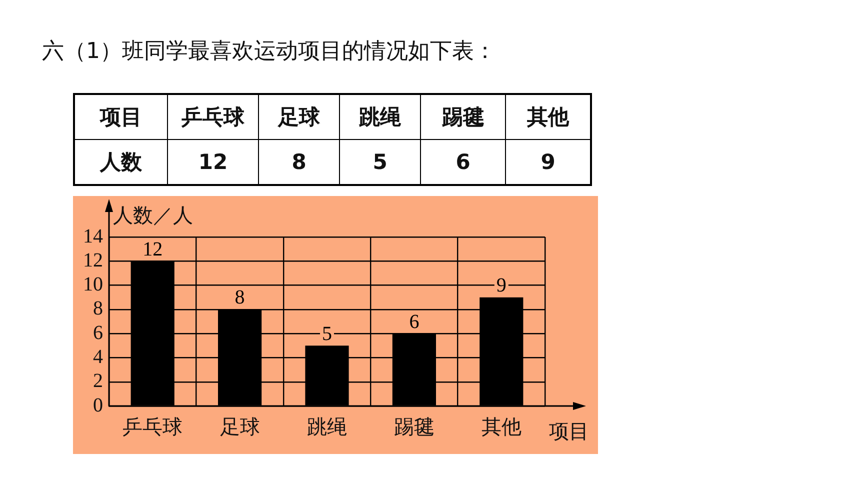 The width and height of the screenshot is (860, 484). What do you see at coordinates (98, 309) in the screenshot?
I see `y-tick-label: 8` at bounding box center [98, 309].